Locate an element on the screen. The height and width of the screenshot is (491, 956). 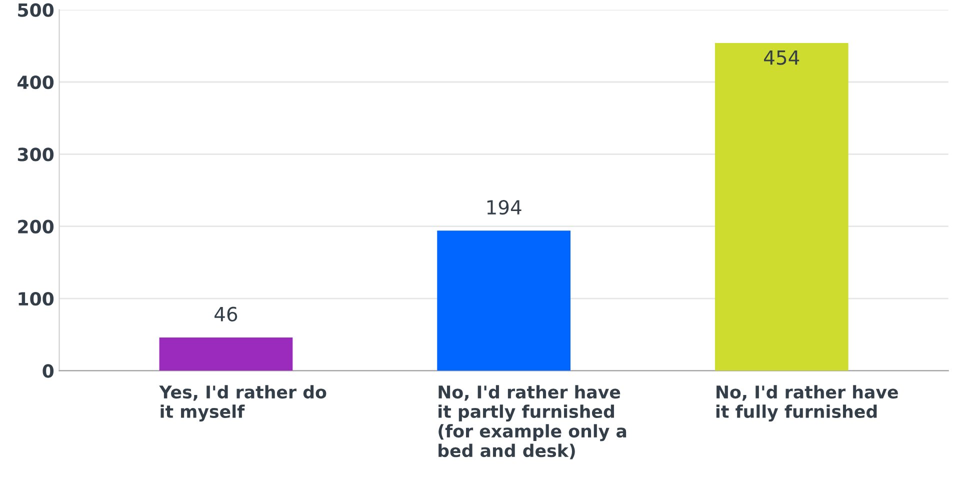
y-tick-label: 100 is located at coordinates (36, 299).